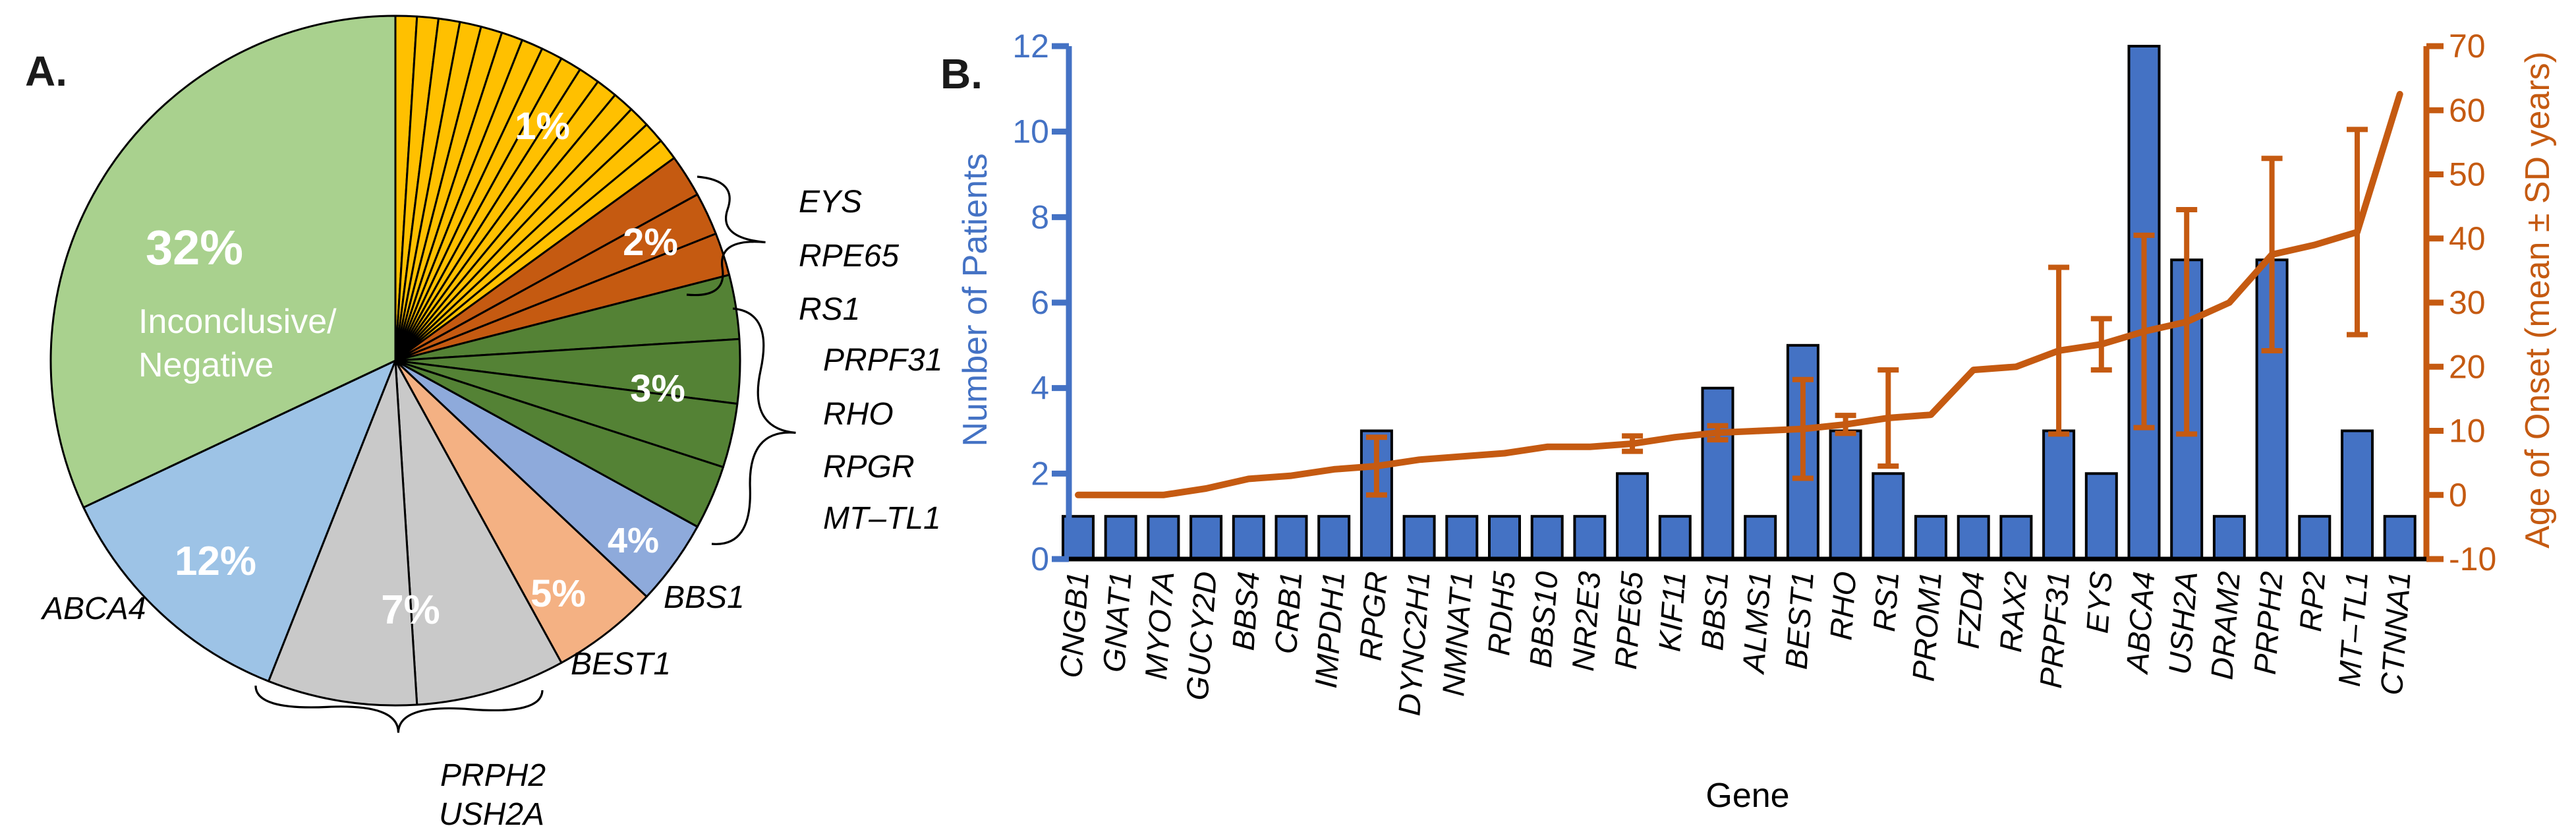 Image resolution: width=2576 pixels, height=830 pixels. Describe the element at coordinates (1040, 302) in the screenshot. I see `left-axis-tick-label: 6` at that location.